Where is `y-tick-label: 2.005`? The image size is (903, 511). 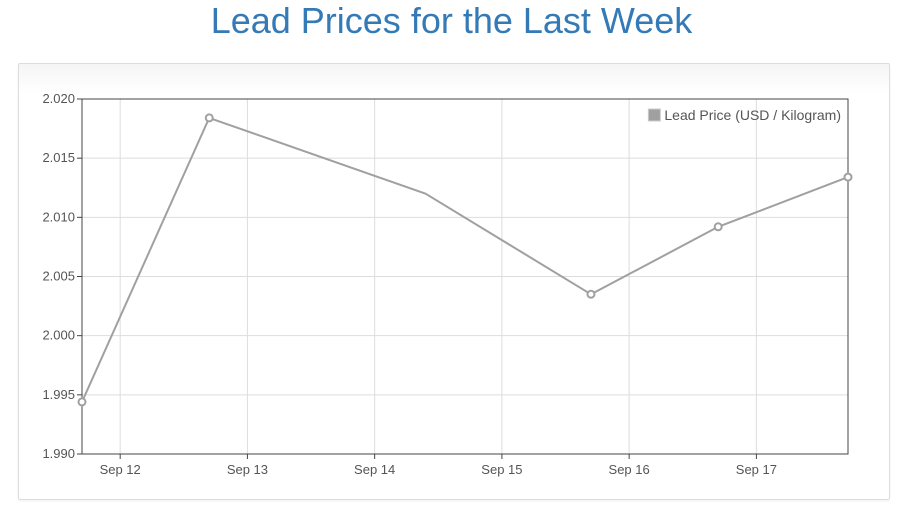
y-tick-label: 2.005 is located at coordinates (58, 276).